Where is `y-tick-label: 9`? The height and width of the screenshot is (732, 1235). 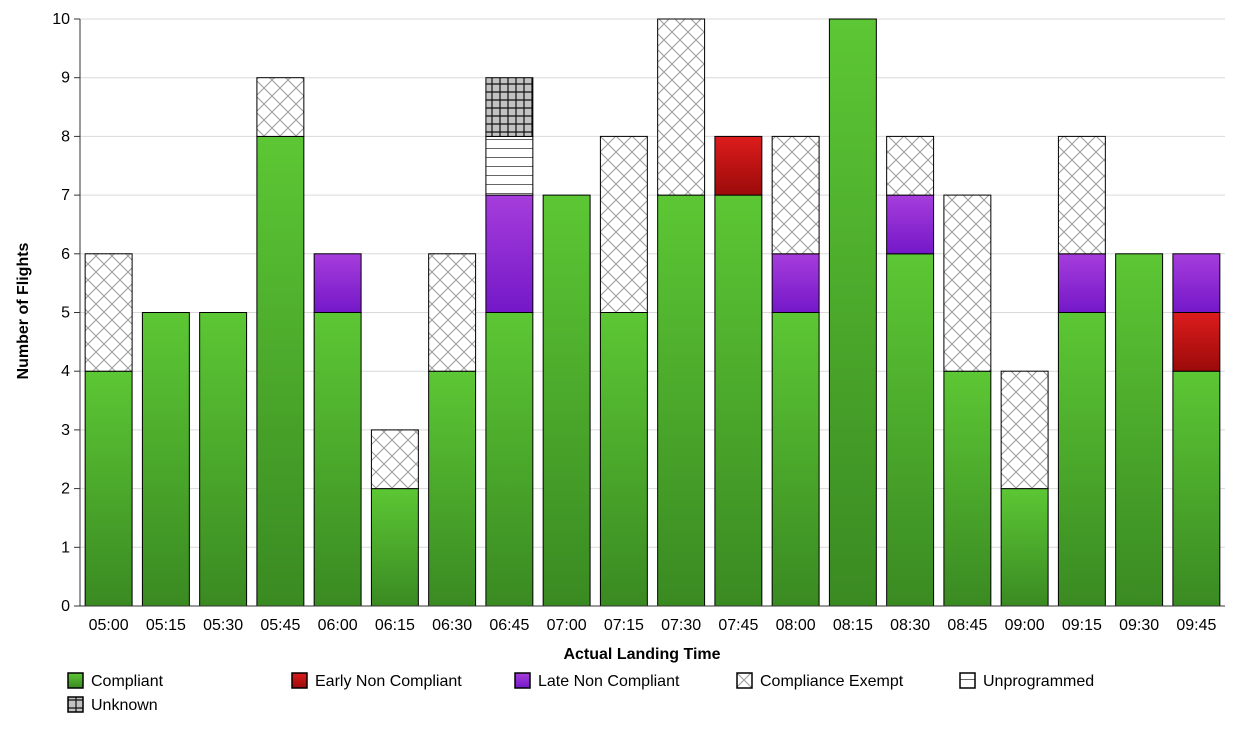
y-tick-label: 9 is located at coordinates (65, 78).